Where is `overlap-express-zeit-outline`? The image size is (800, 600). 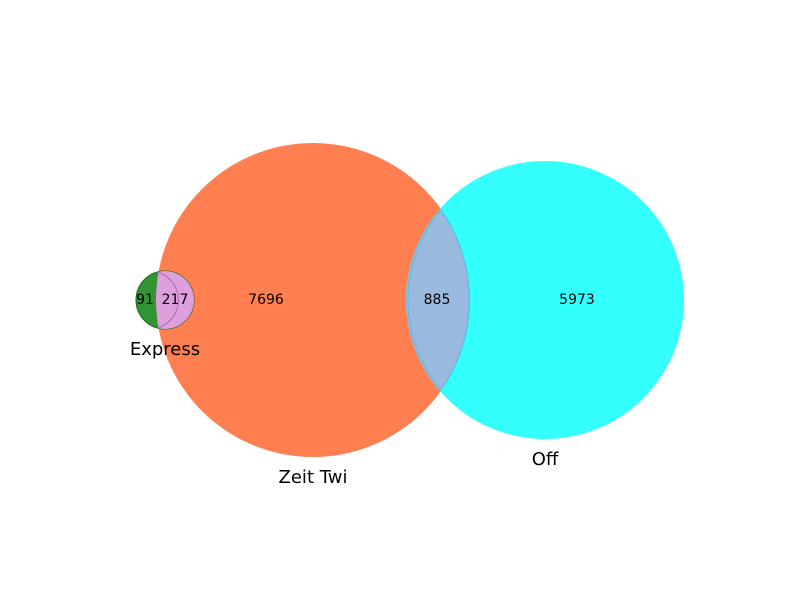 overlap-express-zeit-outline is located at coordinates (167, 300).